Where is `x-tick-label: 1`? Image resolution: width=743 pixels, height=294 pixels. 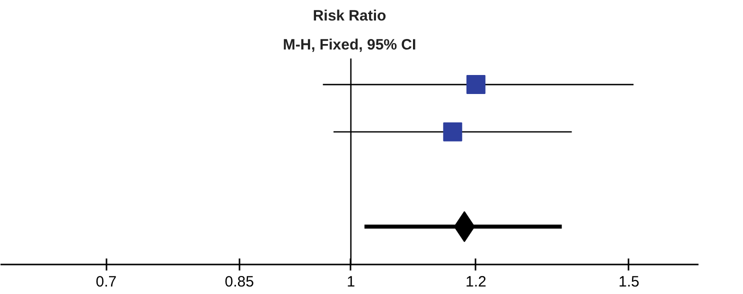 x-tick-label: 1 is located at coordinates (351, 282).